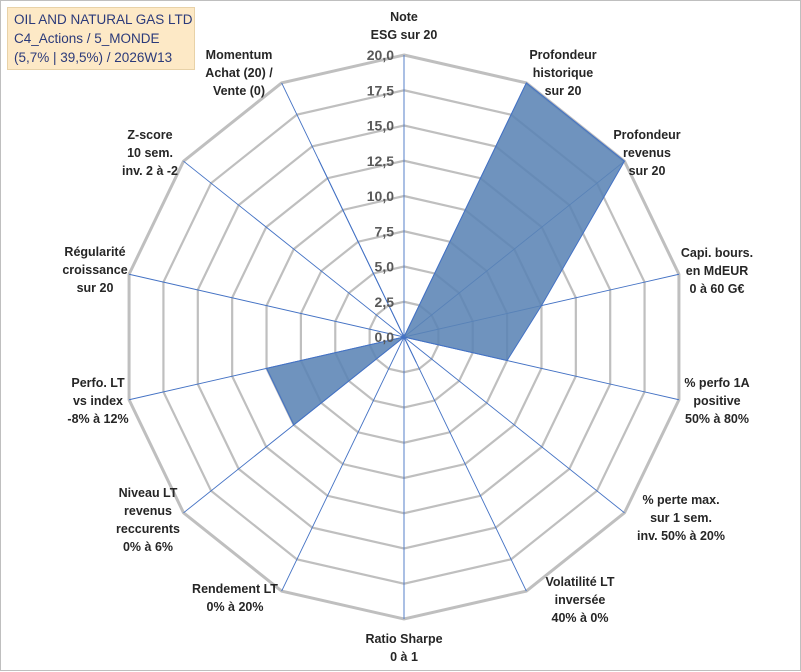 The height and width of the screenshot is (672, 801). I want to click on axis-label: 0% à 20%, so click(235, 607).